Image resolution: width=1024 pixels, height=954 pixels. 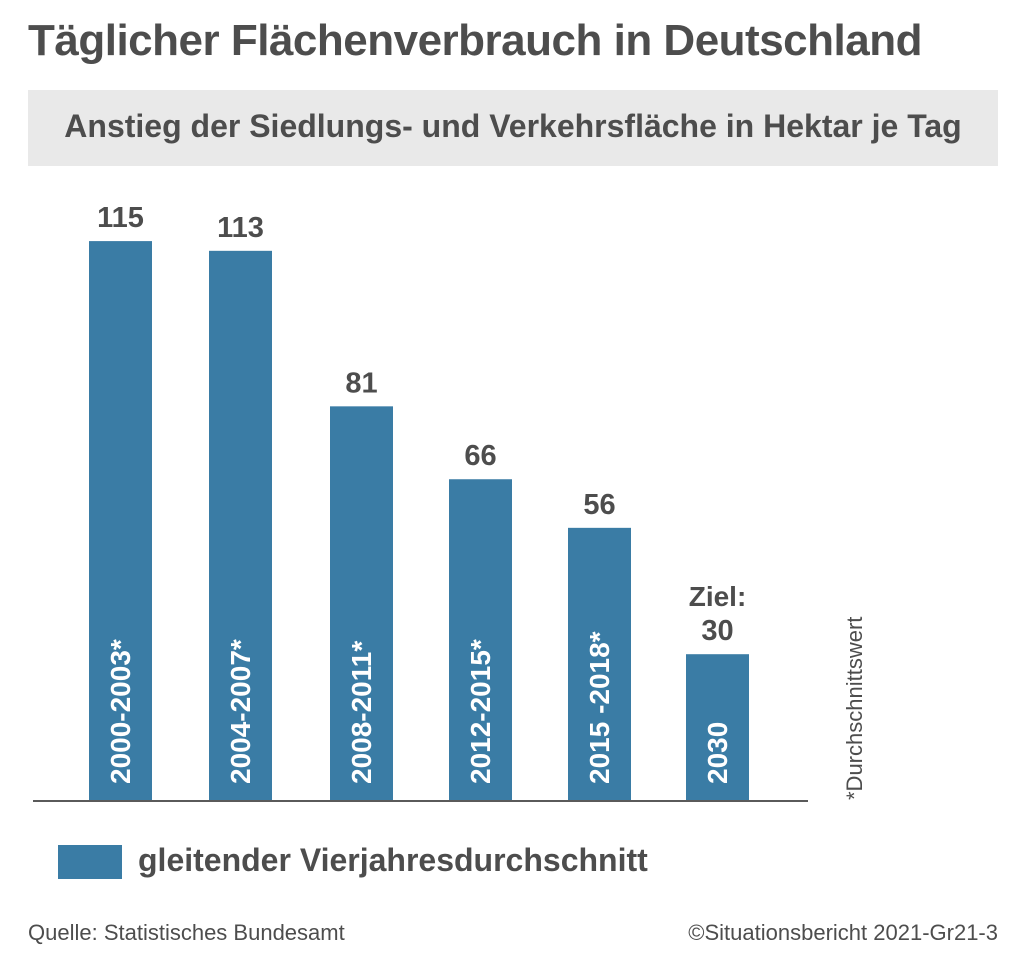 What do you see at coordinates (717, 631) in the screenshot?
I see `bar-value-label: 30` at bounding box center [717, 631].